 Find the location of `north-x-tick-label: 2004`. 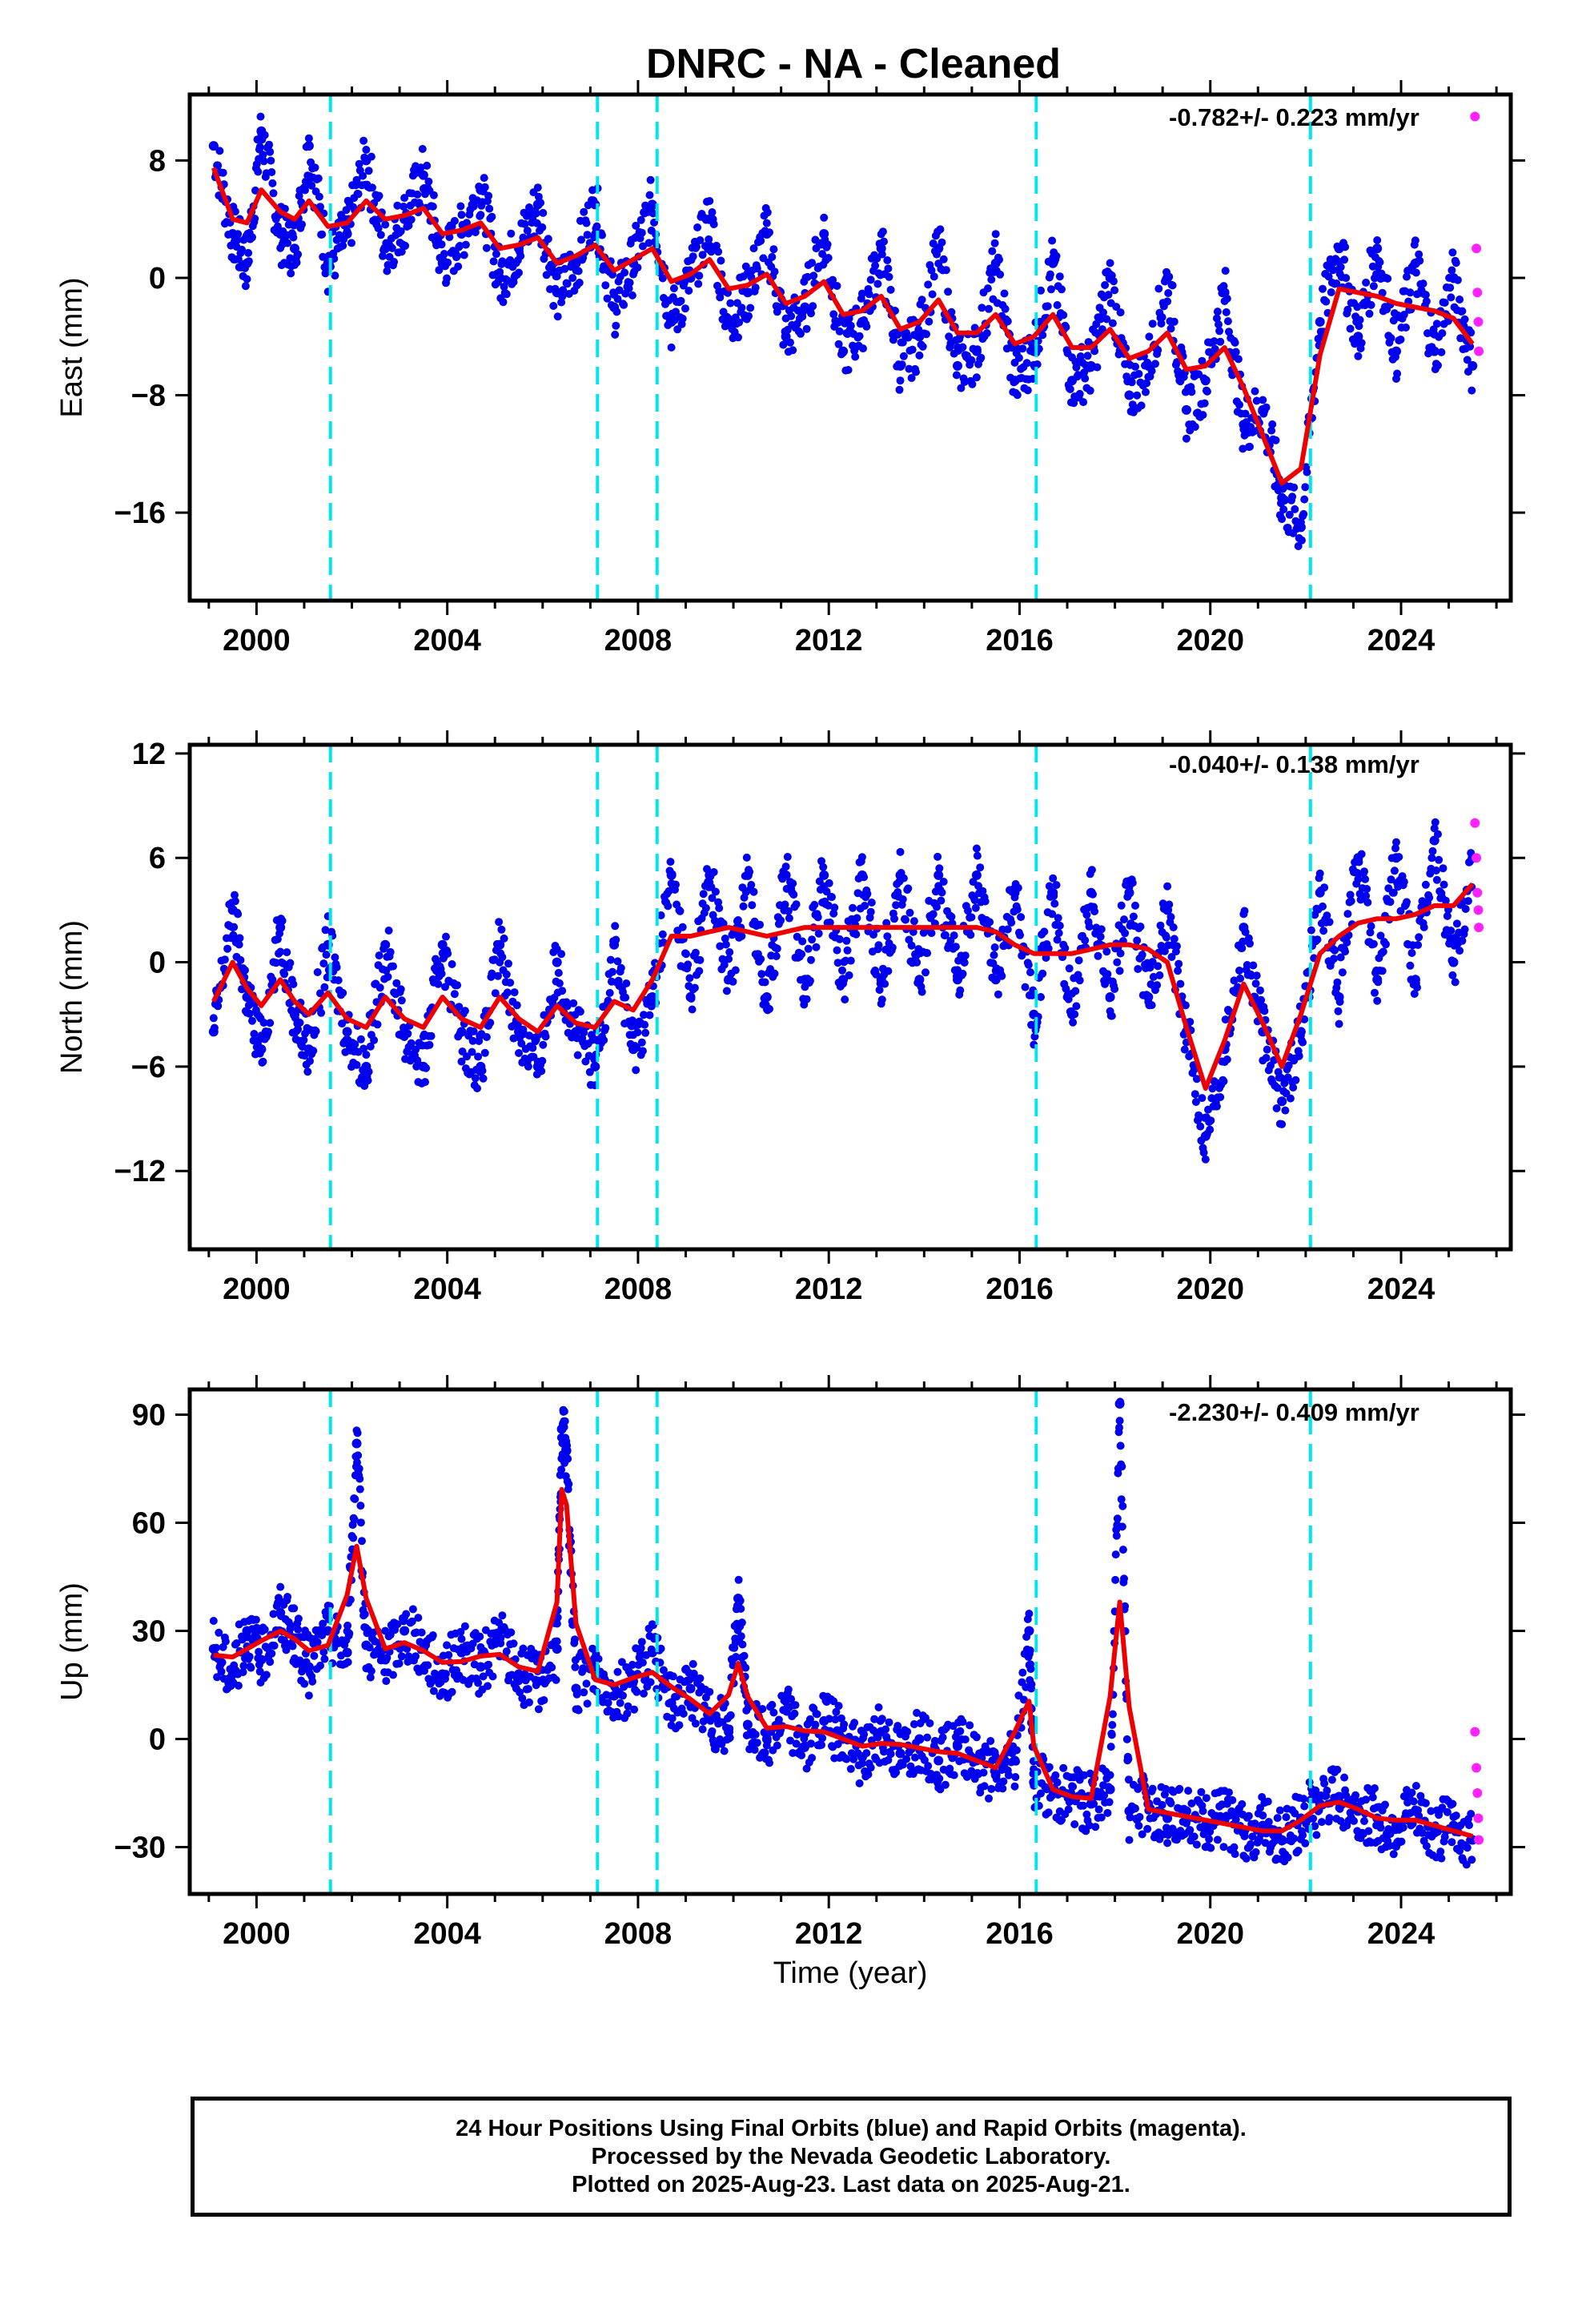

north-x-tick-label: 2004 is located at coordinates (447, 1289).